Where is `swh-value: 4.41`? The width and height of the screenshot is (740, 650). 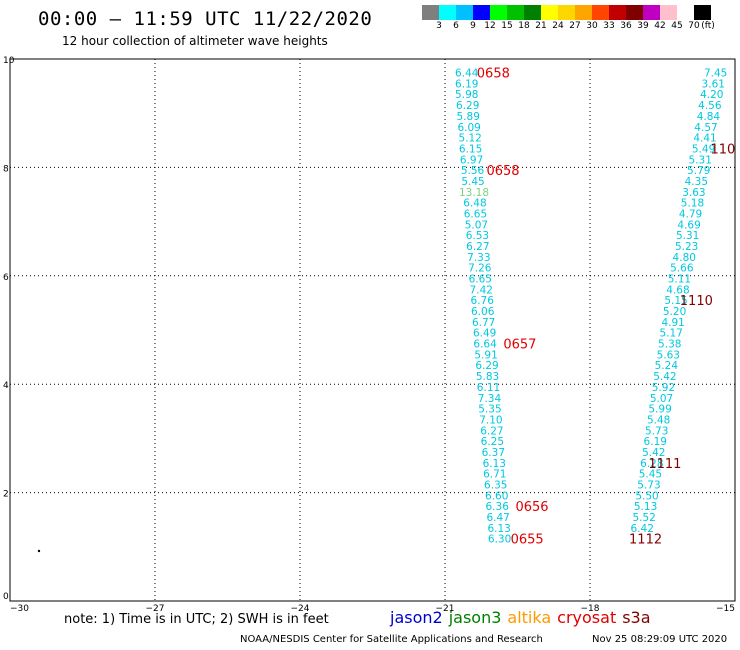
swh-value: 4.41 is located at coordinates (704, 139).